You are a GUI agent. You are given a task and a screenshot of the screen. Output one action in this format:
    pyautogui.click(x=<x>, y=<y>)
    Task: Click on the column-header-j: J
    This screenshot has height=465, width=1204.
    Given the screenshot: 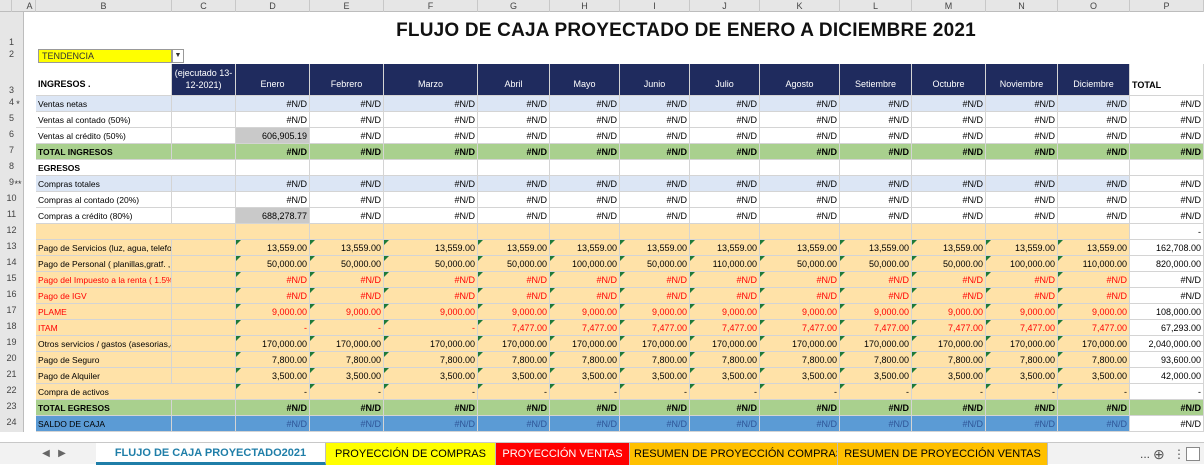 What is the action you would take?
    pyautogui.click(x=725, y=6)
    